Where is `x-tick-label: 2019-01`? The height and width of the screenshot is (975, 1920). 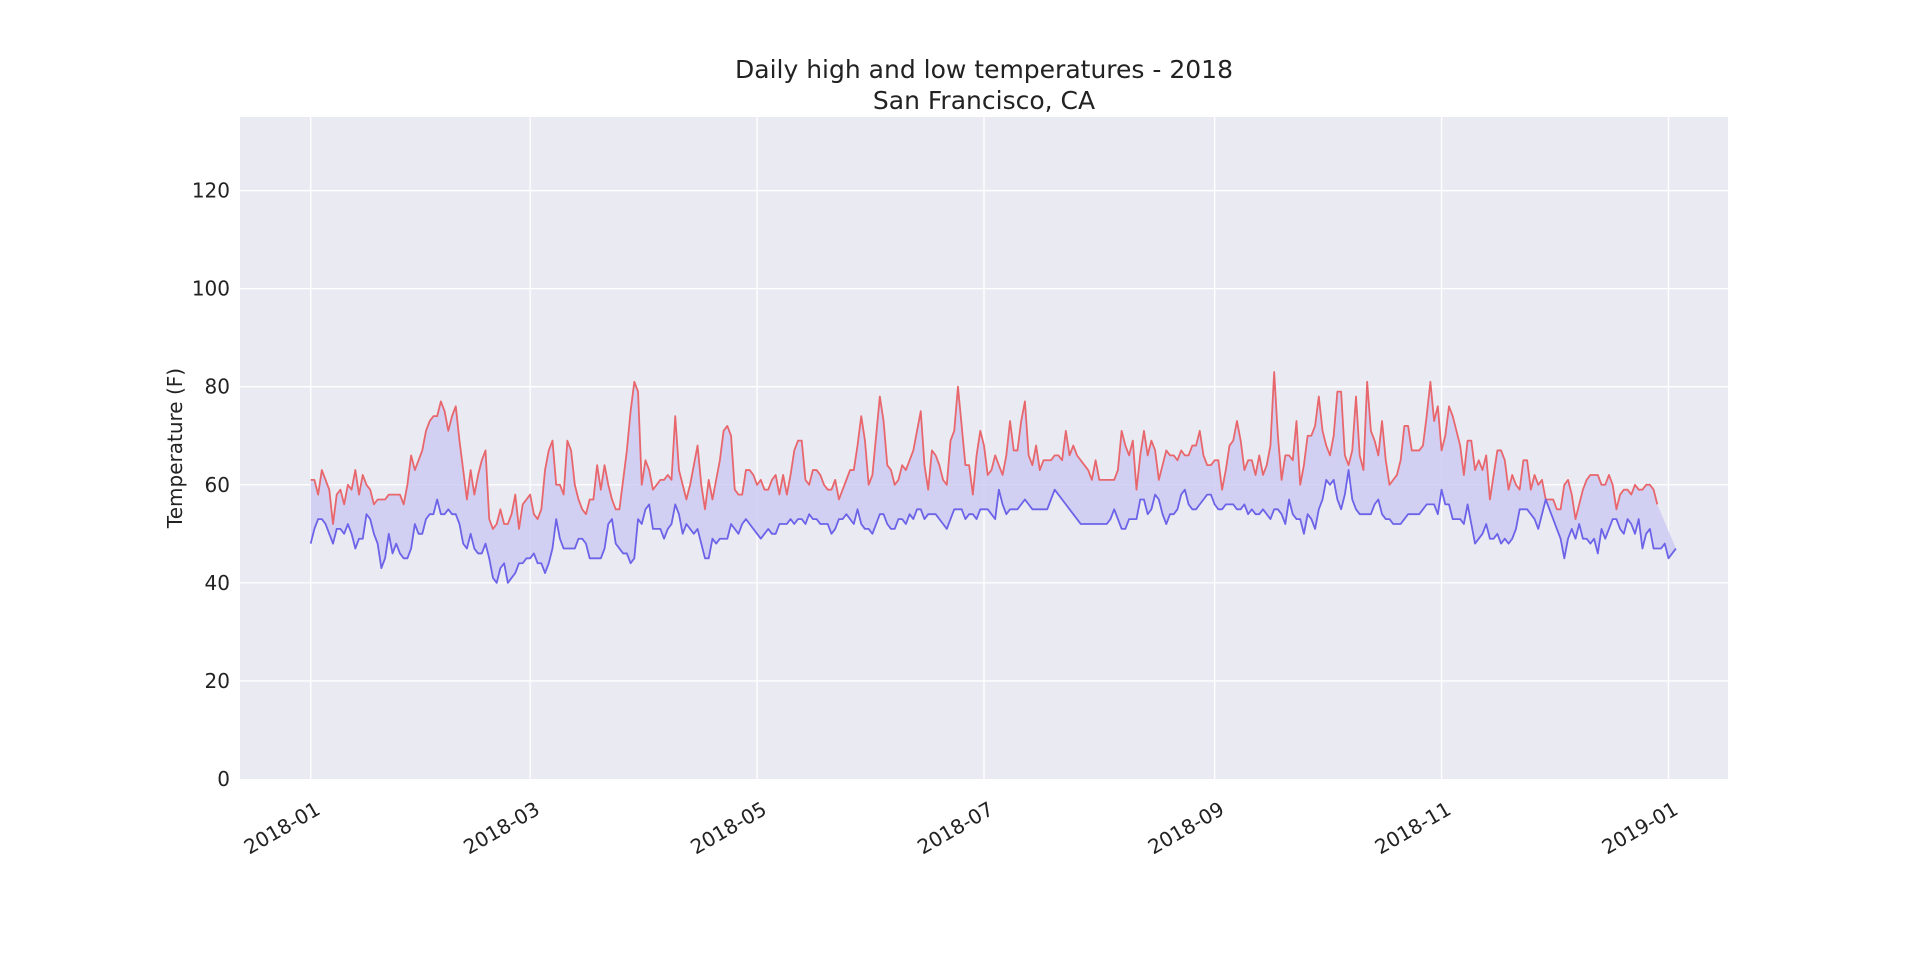
x-tick-label: 2019-01 is located at coordinates (1640, 828).